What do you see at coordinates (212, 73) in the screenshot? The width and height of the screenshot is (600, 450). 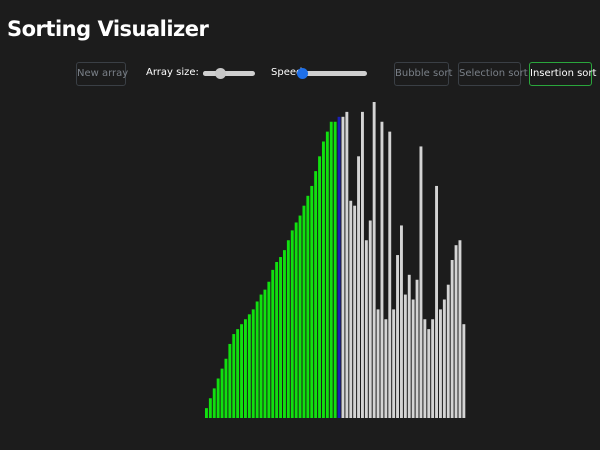 I see `array-size-slider-fill` at bounding box center [212, 73].